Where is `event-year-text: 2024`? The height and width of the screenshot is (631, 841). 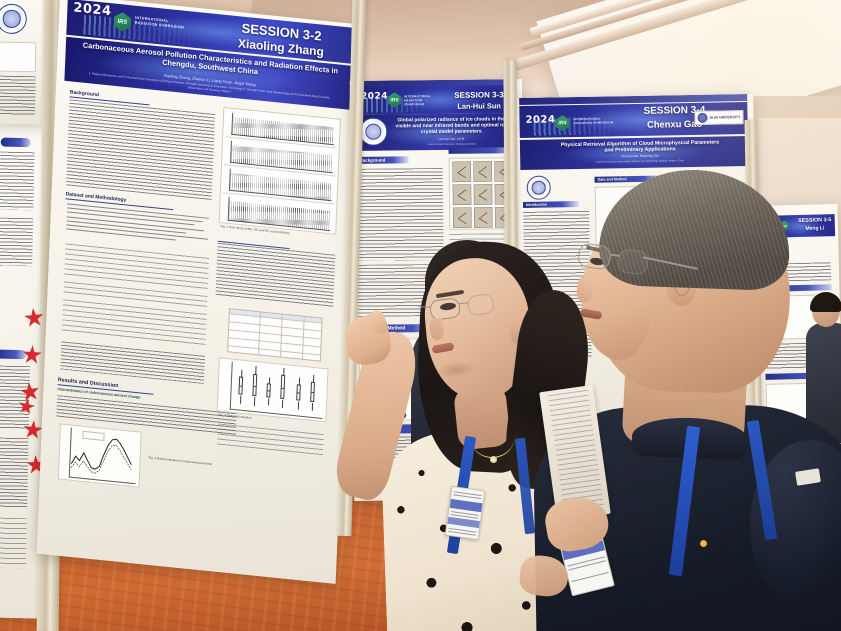
event-year-text: 2024 is located at coordinates (92, 10).